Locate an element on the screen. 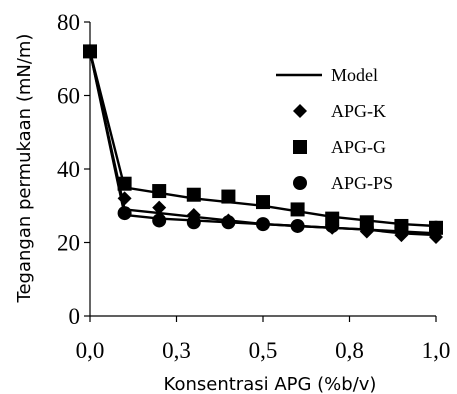 This screenshot has width=457, height=394. y-tick-label: 80 is located at coordinates (68, 22).